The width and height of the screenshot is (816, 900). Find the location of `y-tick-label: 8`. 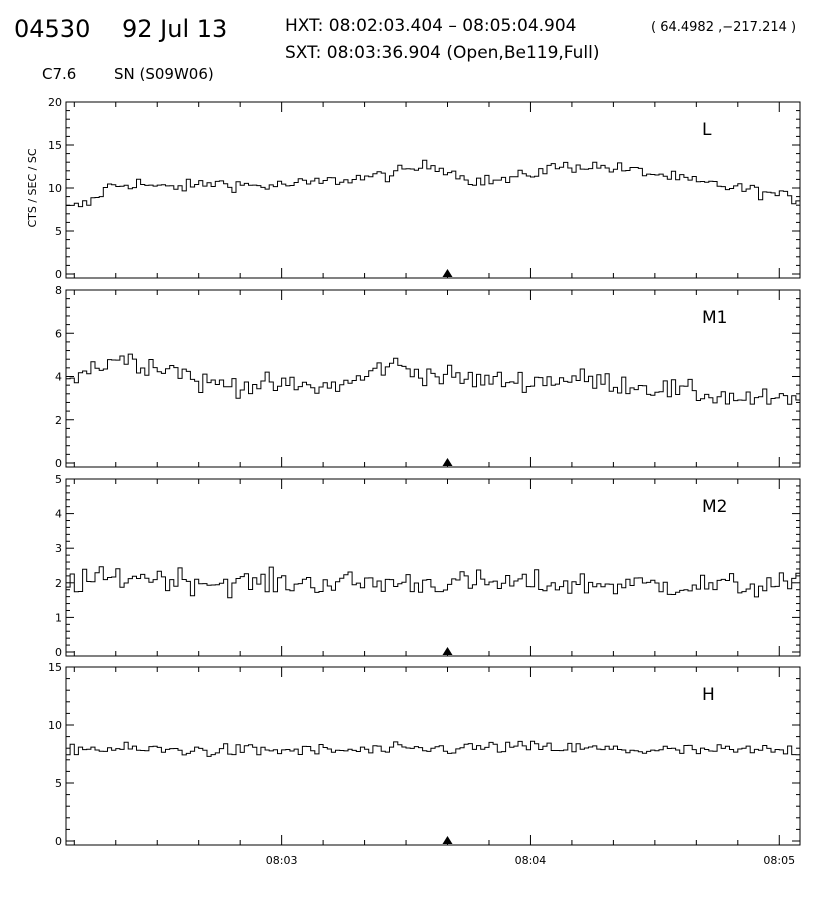

y-tick-label: 8 is located at coordinates (58, 290).